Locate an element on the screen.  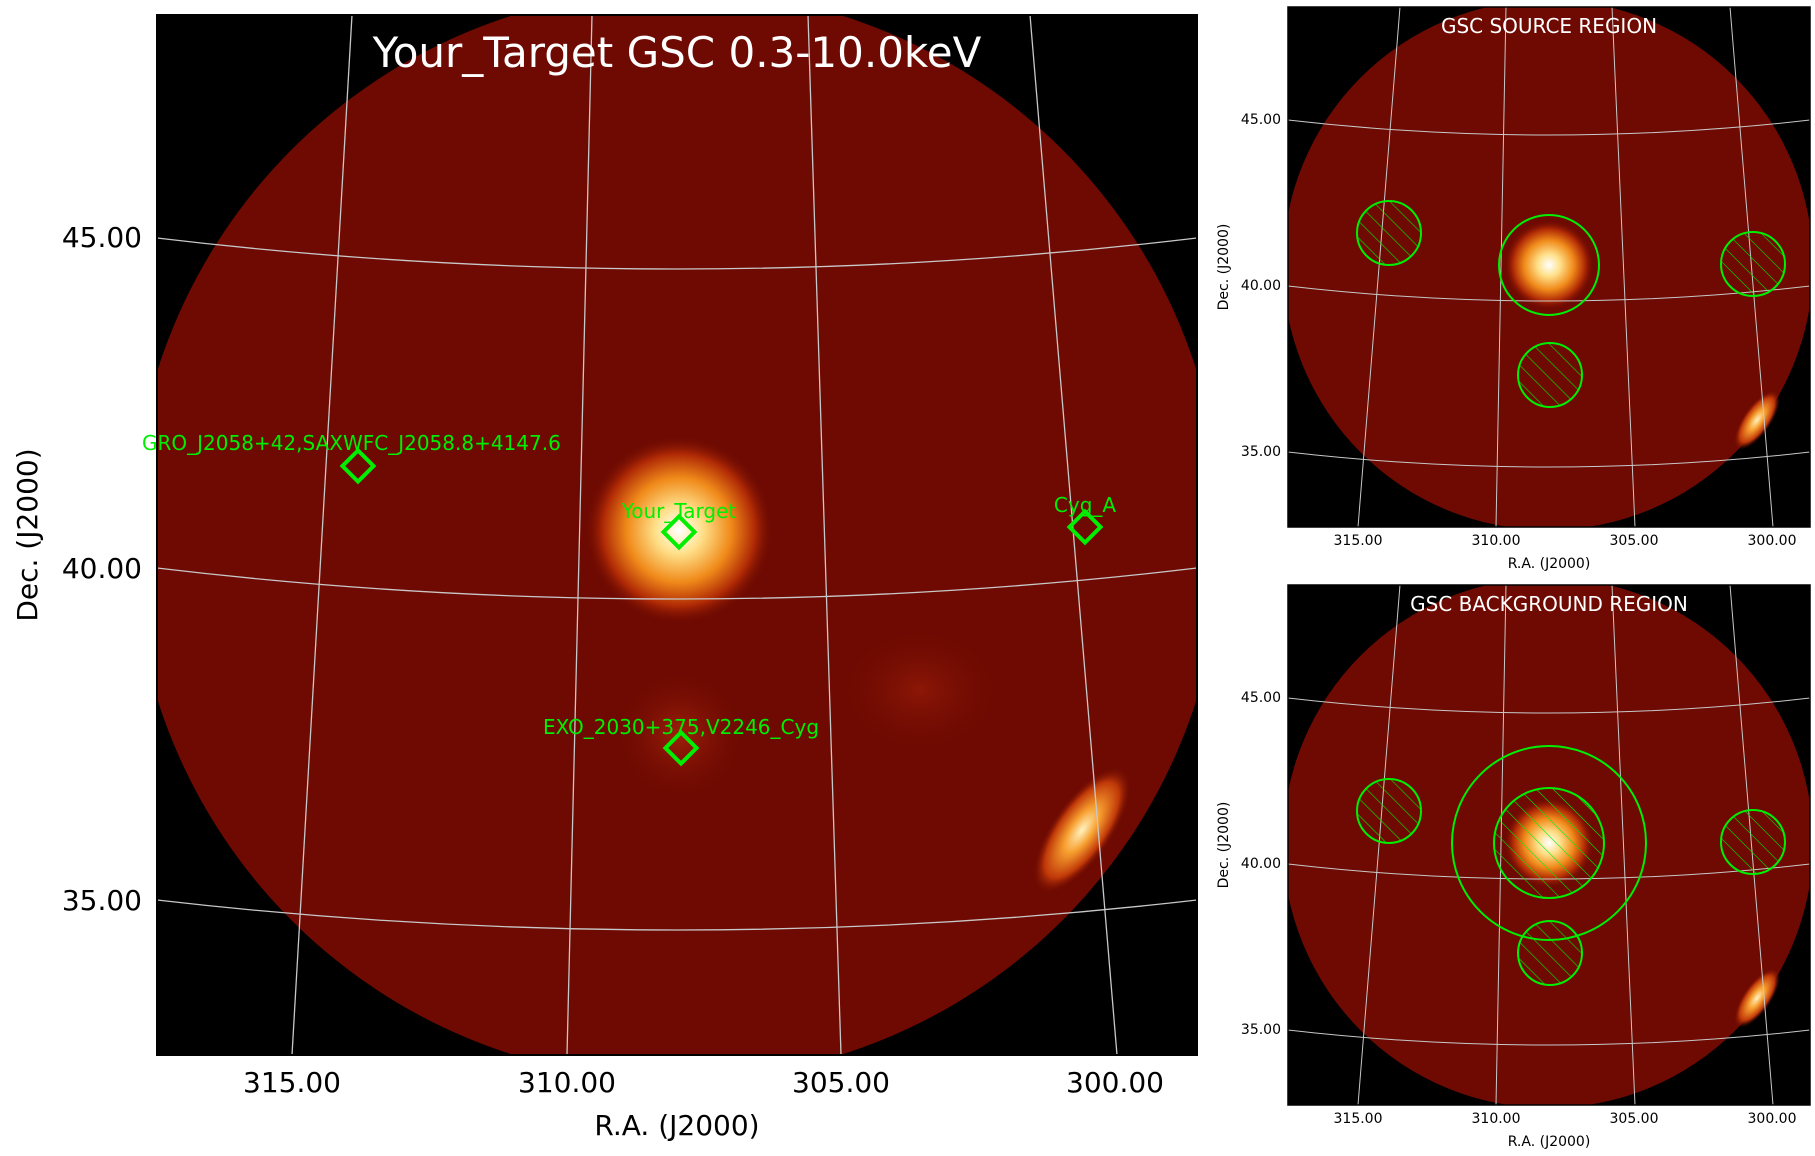
background-annulus-inner is located at coordinates (1549, 843).